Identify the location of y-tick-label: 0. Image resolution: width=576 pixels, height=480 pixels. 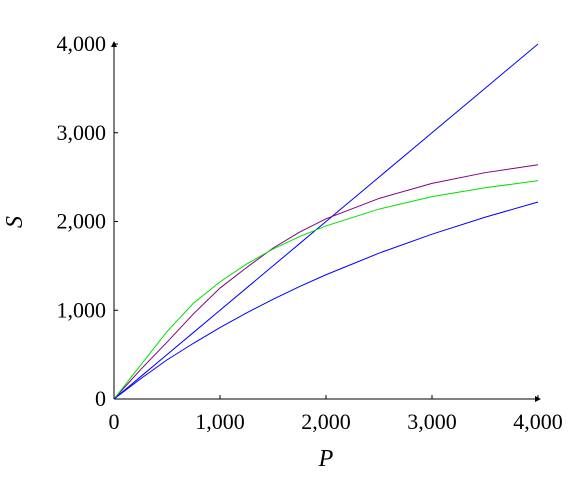
(100, 398).